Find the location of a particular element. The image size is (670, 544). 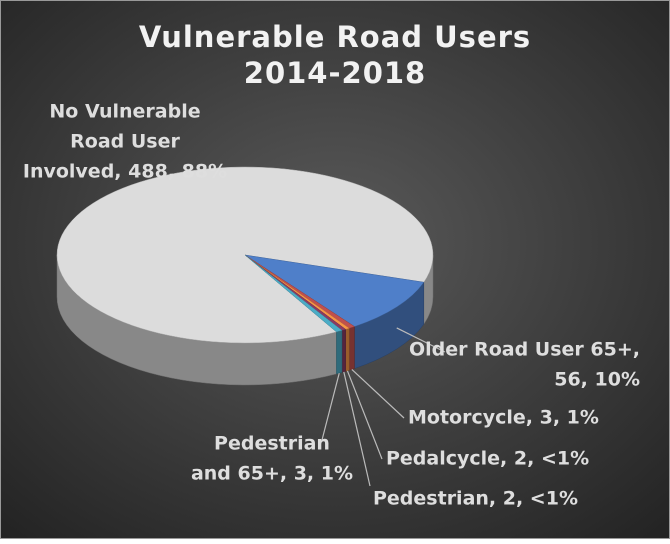

chart-title: Vulnerable Road Users 2014-2018 is located at coordinates (335, 55).